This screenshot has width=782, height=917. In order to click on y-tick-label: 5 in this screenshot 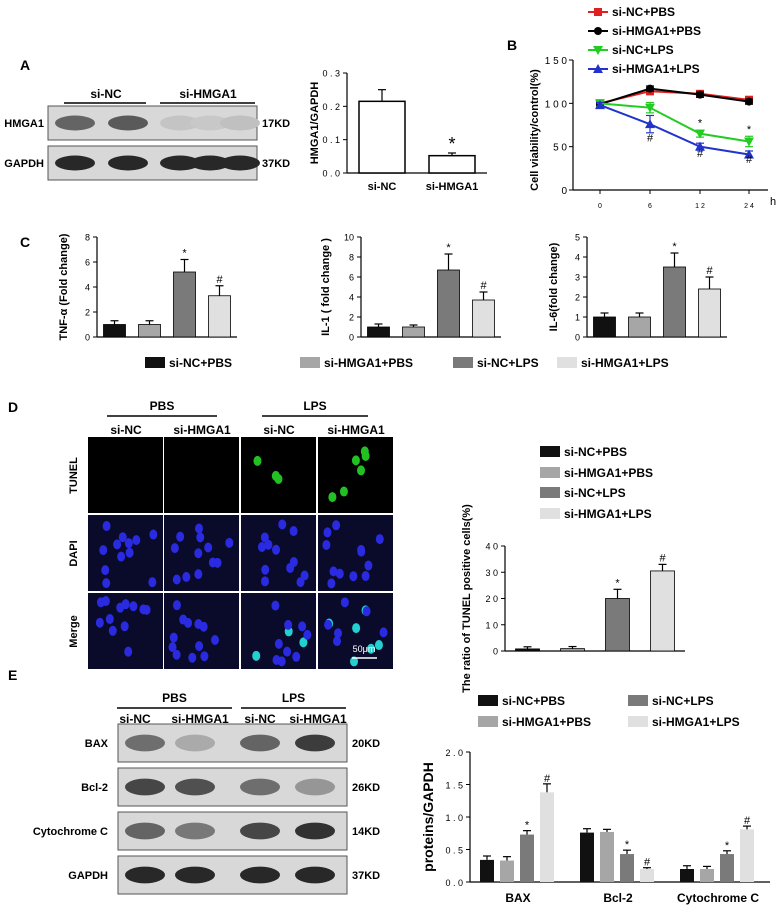, I will do `click(577, 238)`.